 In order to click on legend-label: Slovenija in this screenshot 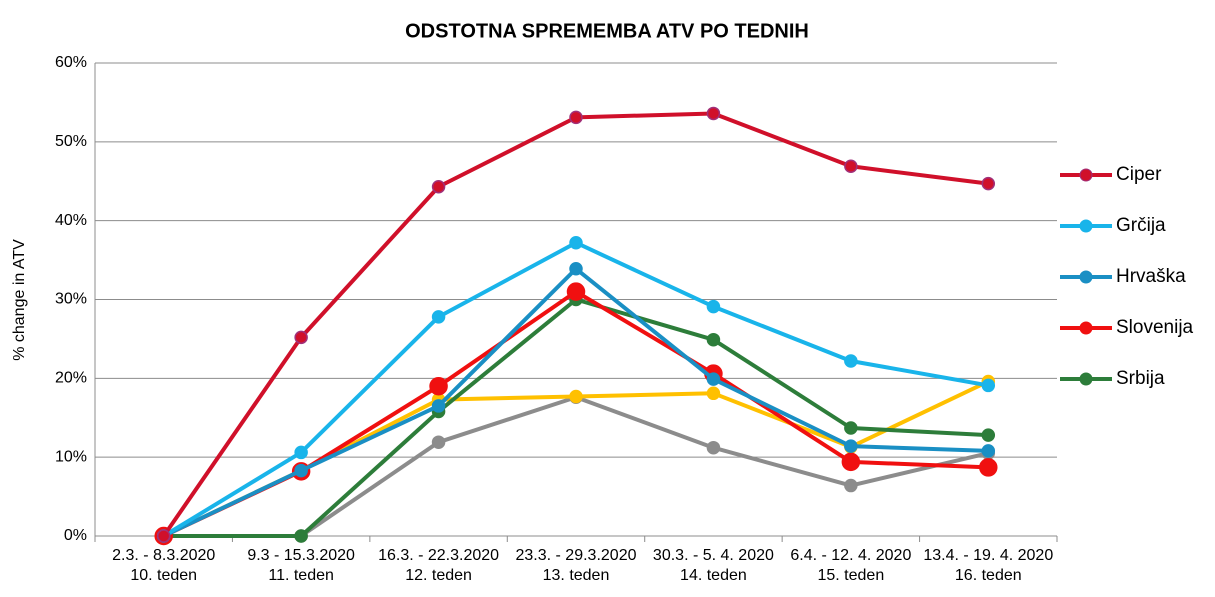, I will do `click(1155, 327)`.